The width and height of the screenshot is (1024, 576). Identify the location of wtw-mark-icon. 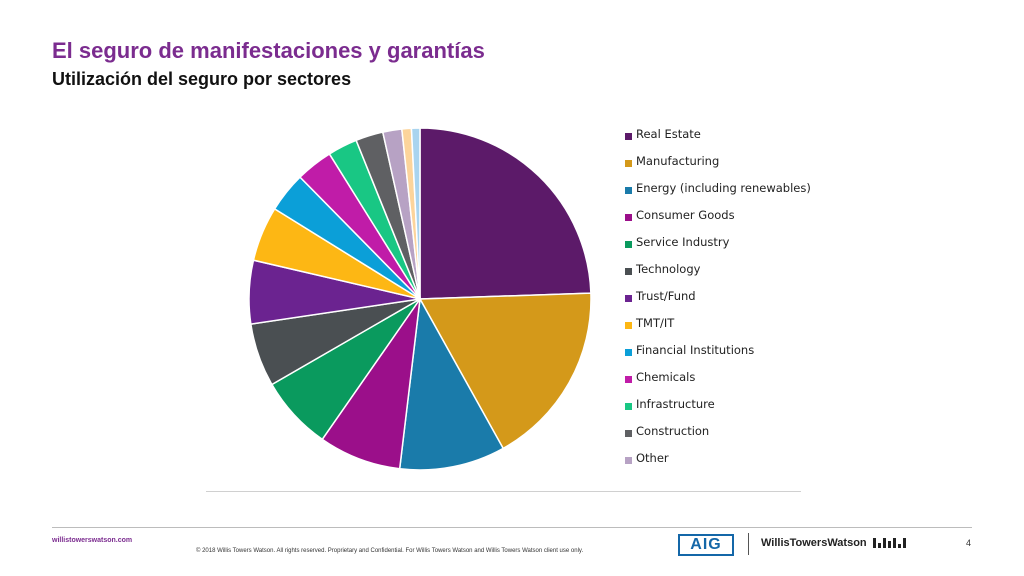
(889, 543).